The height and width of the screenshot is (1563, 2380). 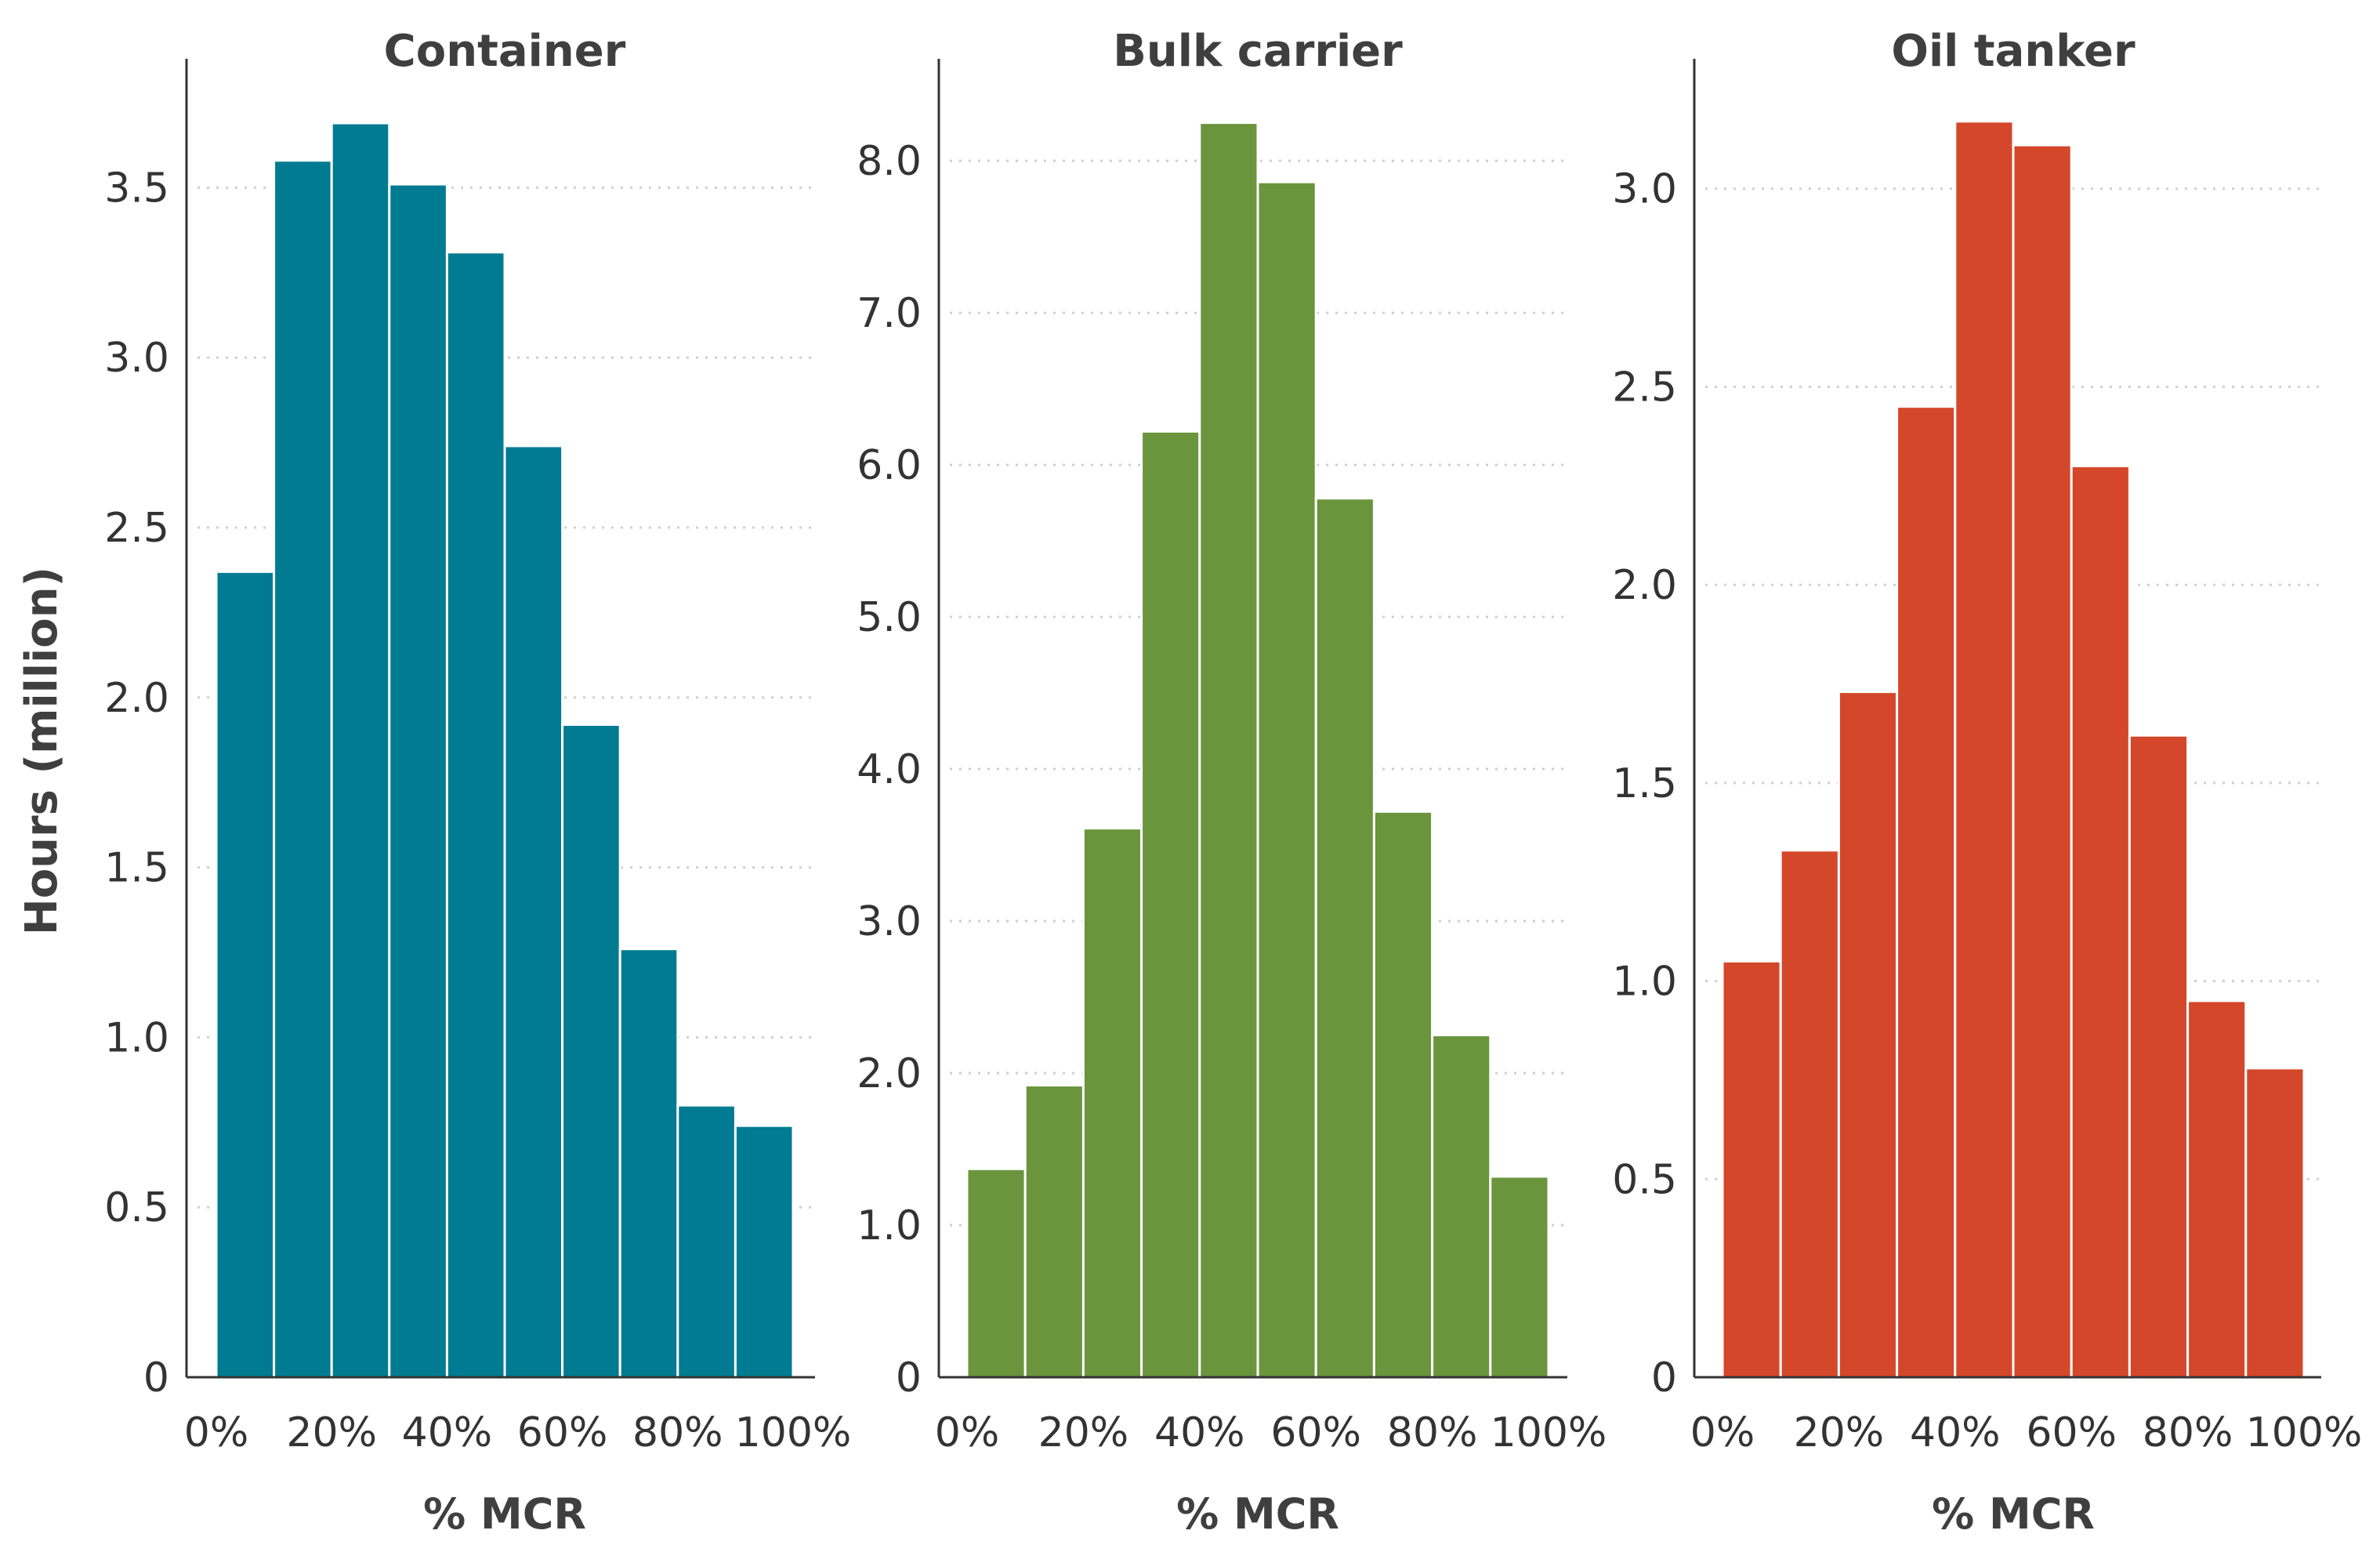 I want to click on y-tick-label-1-1: 1.0, so click(x=889, y=1225).